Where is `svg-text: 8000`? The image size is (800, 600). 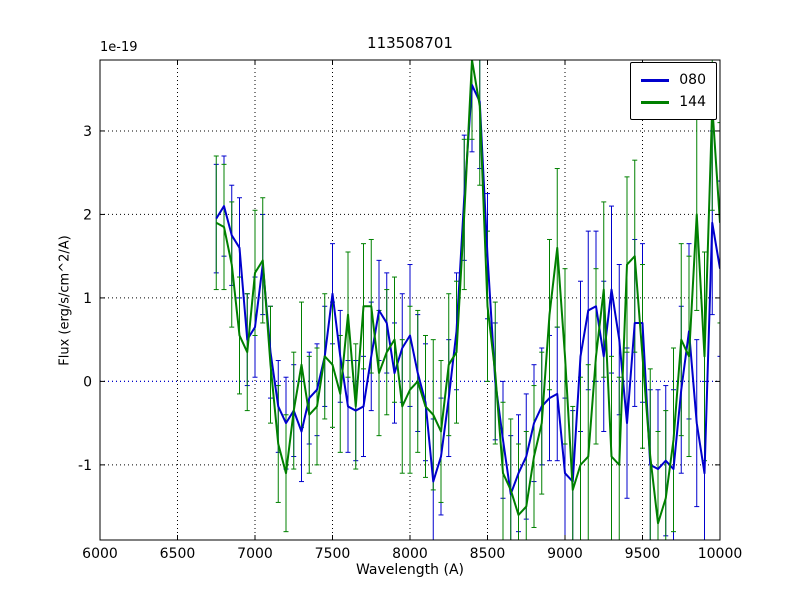 svg-text: 8000 is located at coordinates (410, 554).